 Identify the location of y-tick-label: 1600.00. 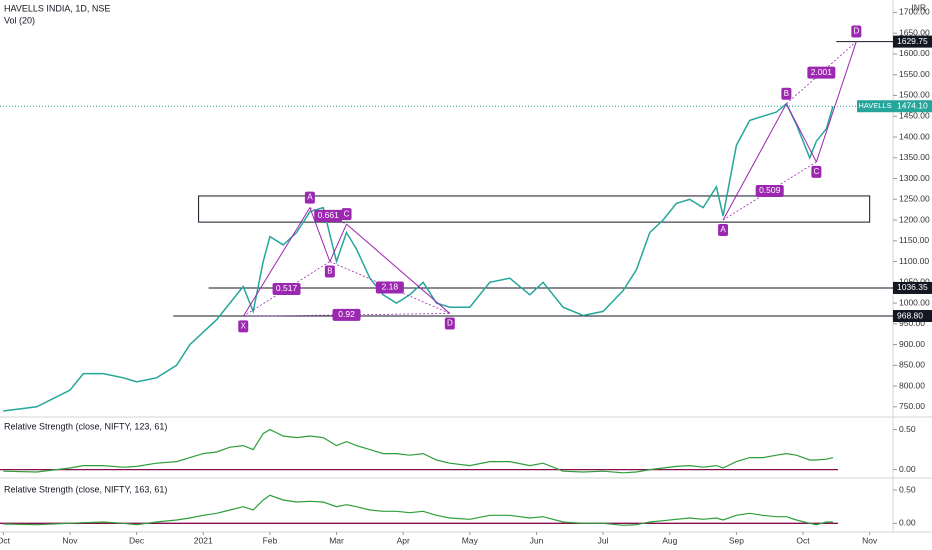
(914, 53).